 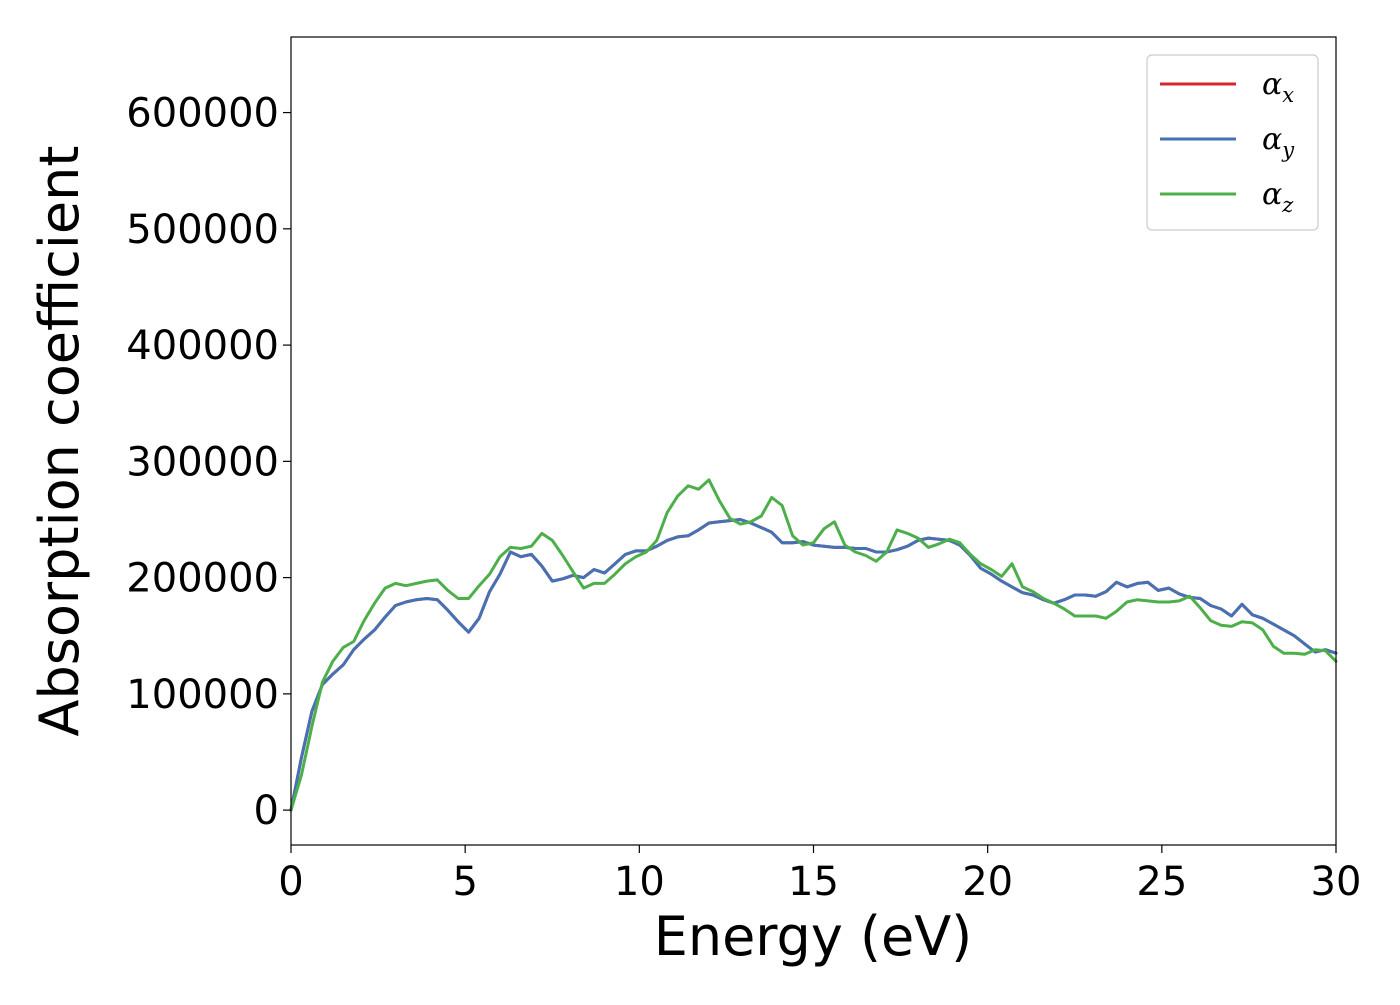 I want to click on y-tick-label: 0, so click(x=266, y=811).